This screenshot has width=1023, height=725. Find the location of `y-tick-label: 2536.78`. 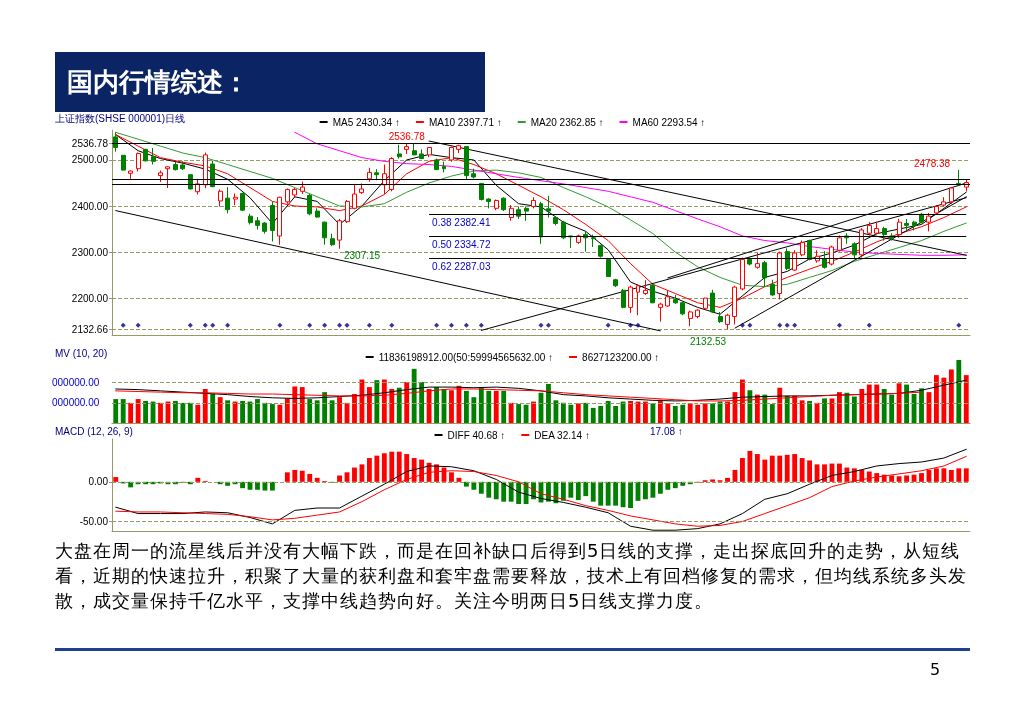

y-tick-label: 2536.78 is located at coordinates (90, 143).